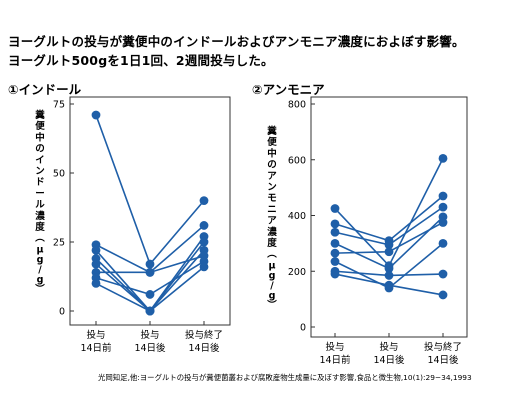 The height and width of the screenshot is (410, 510). Describe the element at coordinates (149, 335) in the screenshot. I see `indole-x-tick-label-1-0: 投与` at that location.